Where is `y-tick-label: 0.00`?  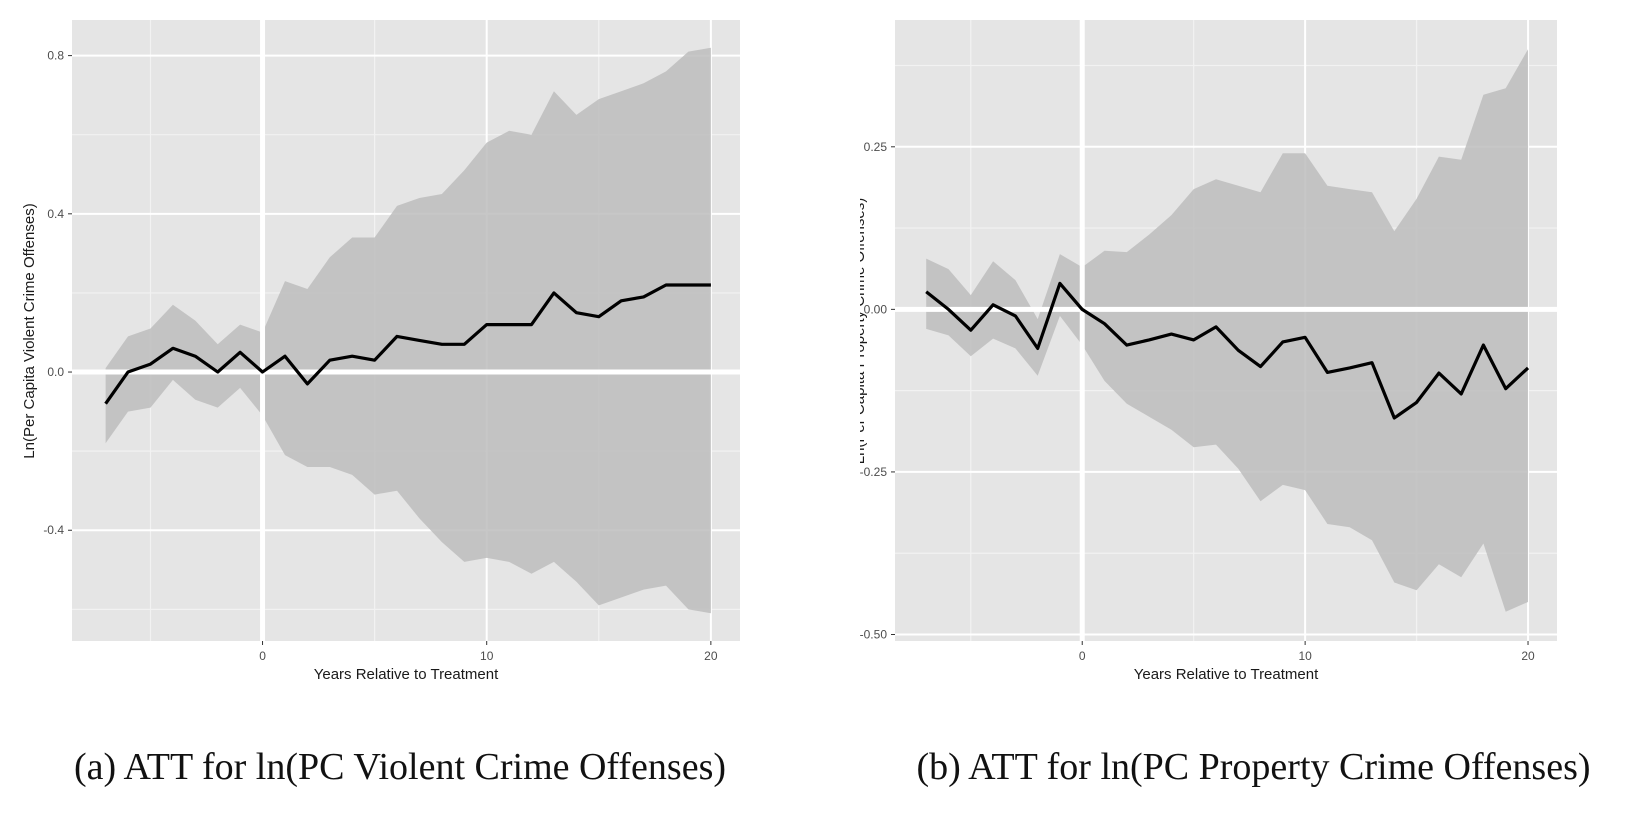
y-tick-label: 0.00 is located at coordinates (876, 309).